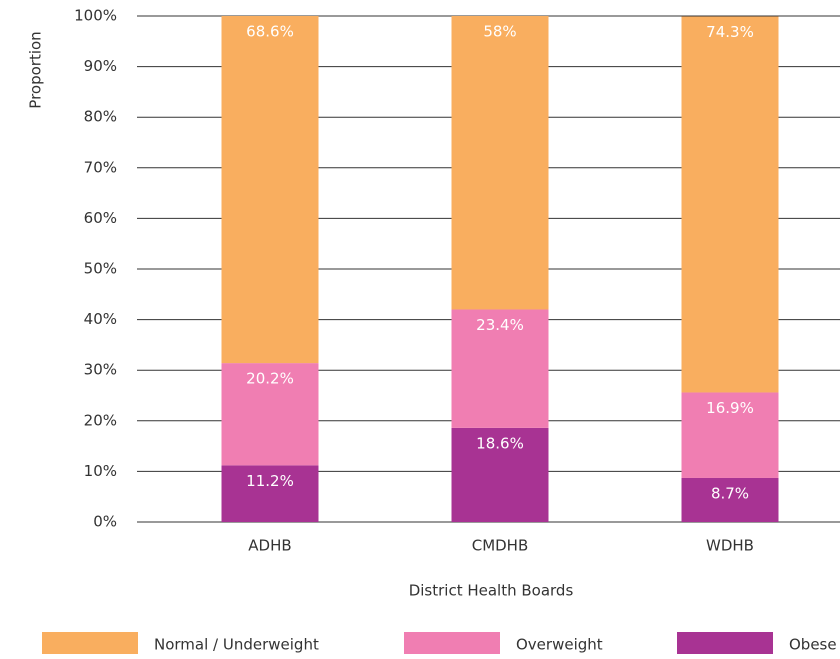  What do you see at coordinates (100, 370) in the screenshot?
I see `y-tick-label: 30%` at bounding box center [100, 370].